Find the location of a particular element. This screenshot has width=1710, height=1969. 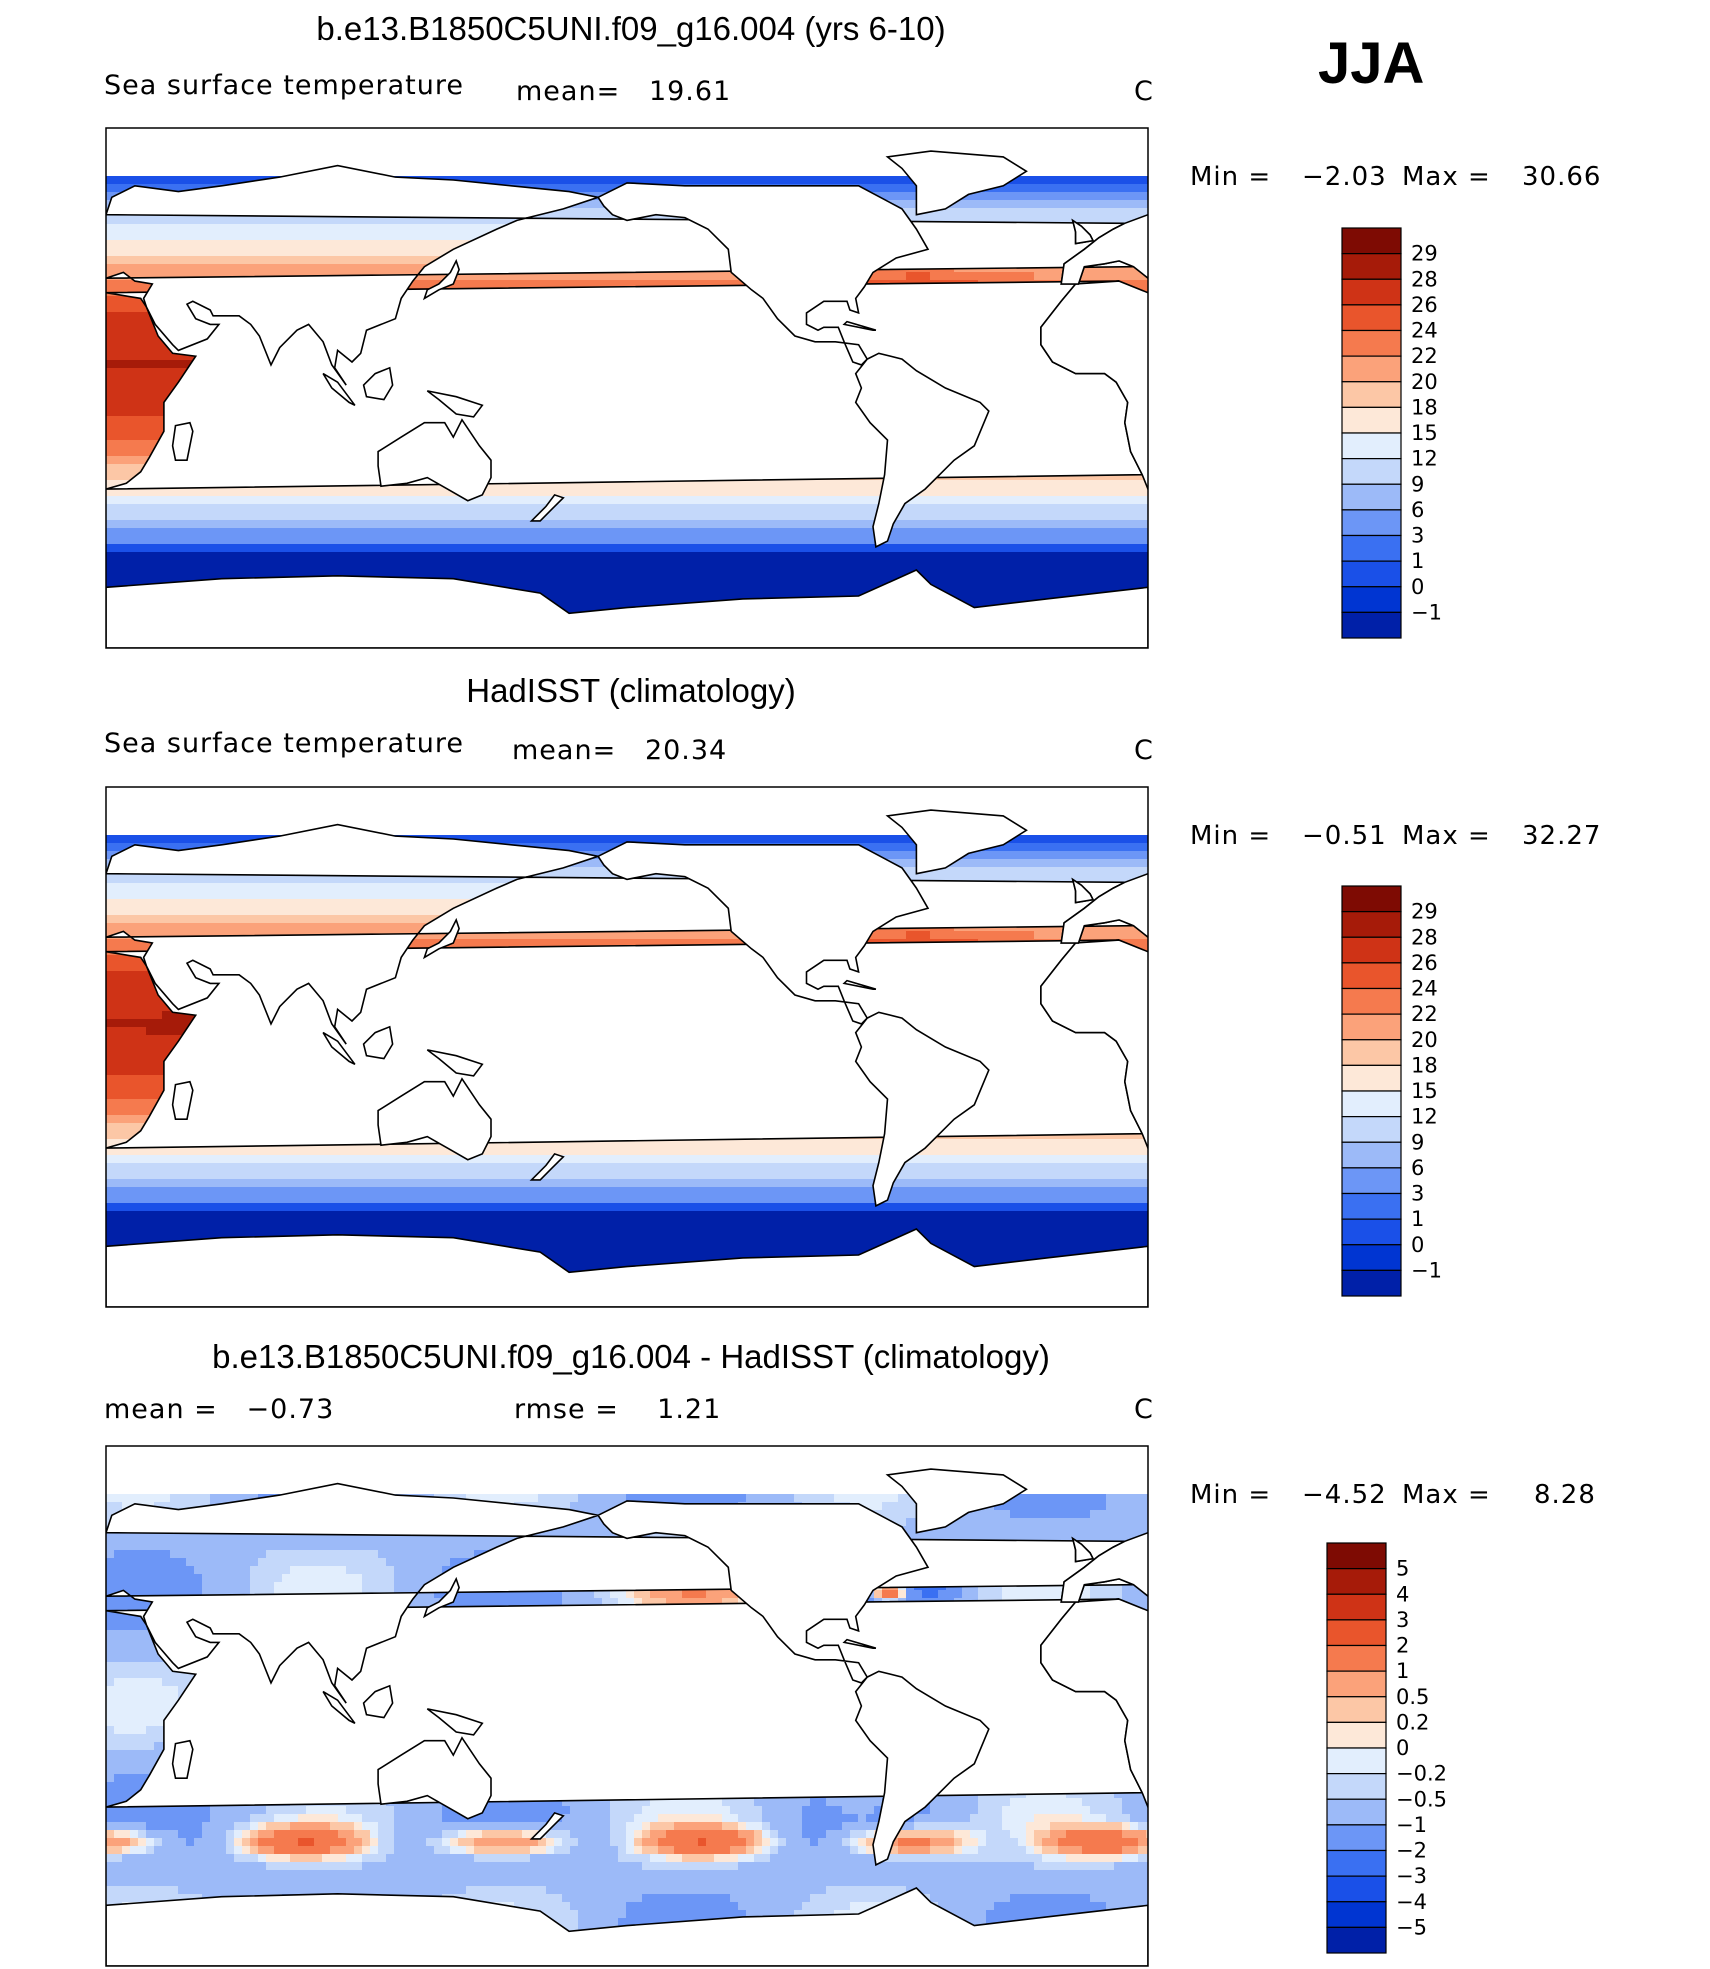

colorbar-tick-label: −2 is located at coordinates (1411, 1851).